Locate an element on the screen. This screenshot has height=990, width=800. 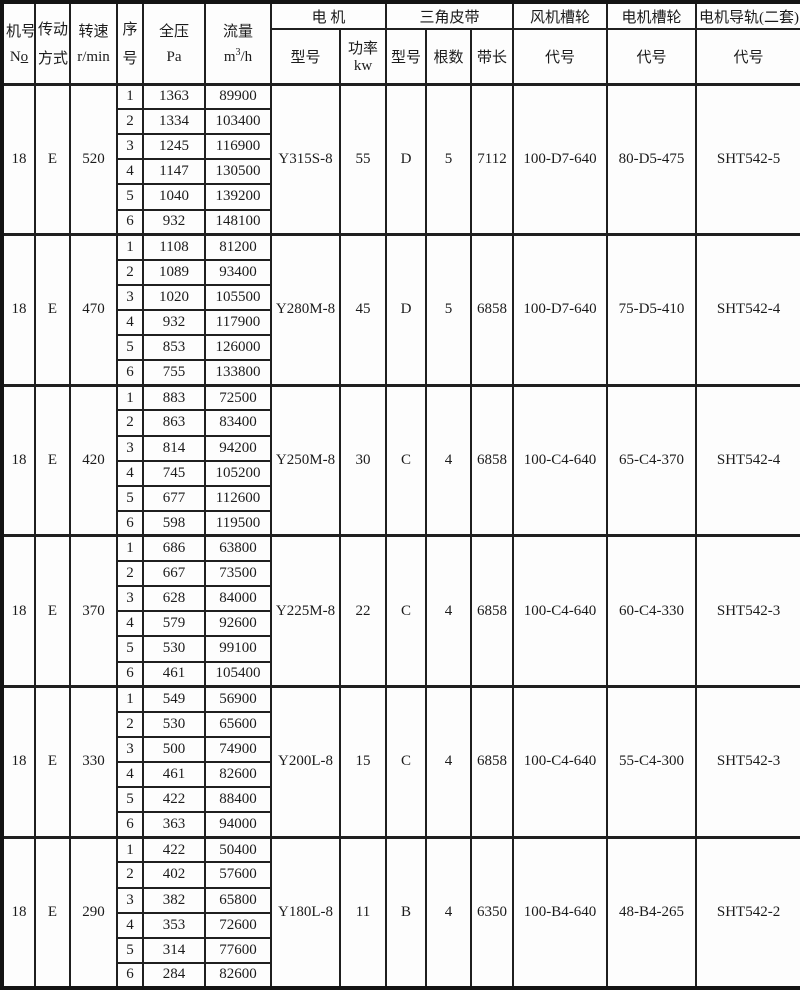
data-row-block5-seq6: 6 363 94000 is located at coordinates (401, 825).